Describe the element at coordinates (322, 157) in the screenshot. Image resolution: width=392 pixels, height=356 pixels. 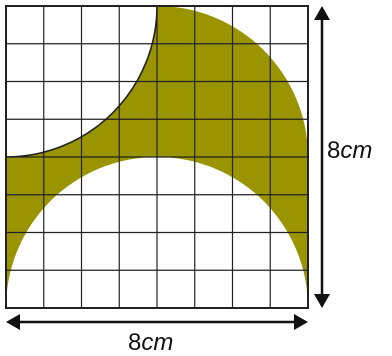
I see `height-dimension-arrow` at that location.